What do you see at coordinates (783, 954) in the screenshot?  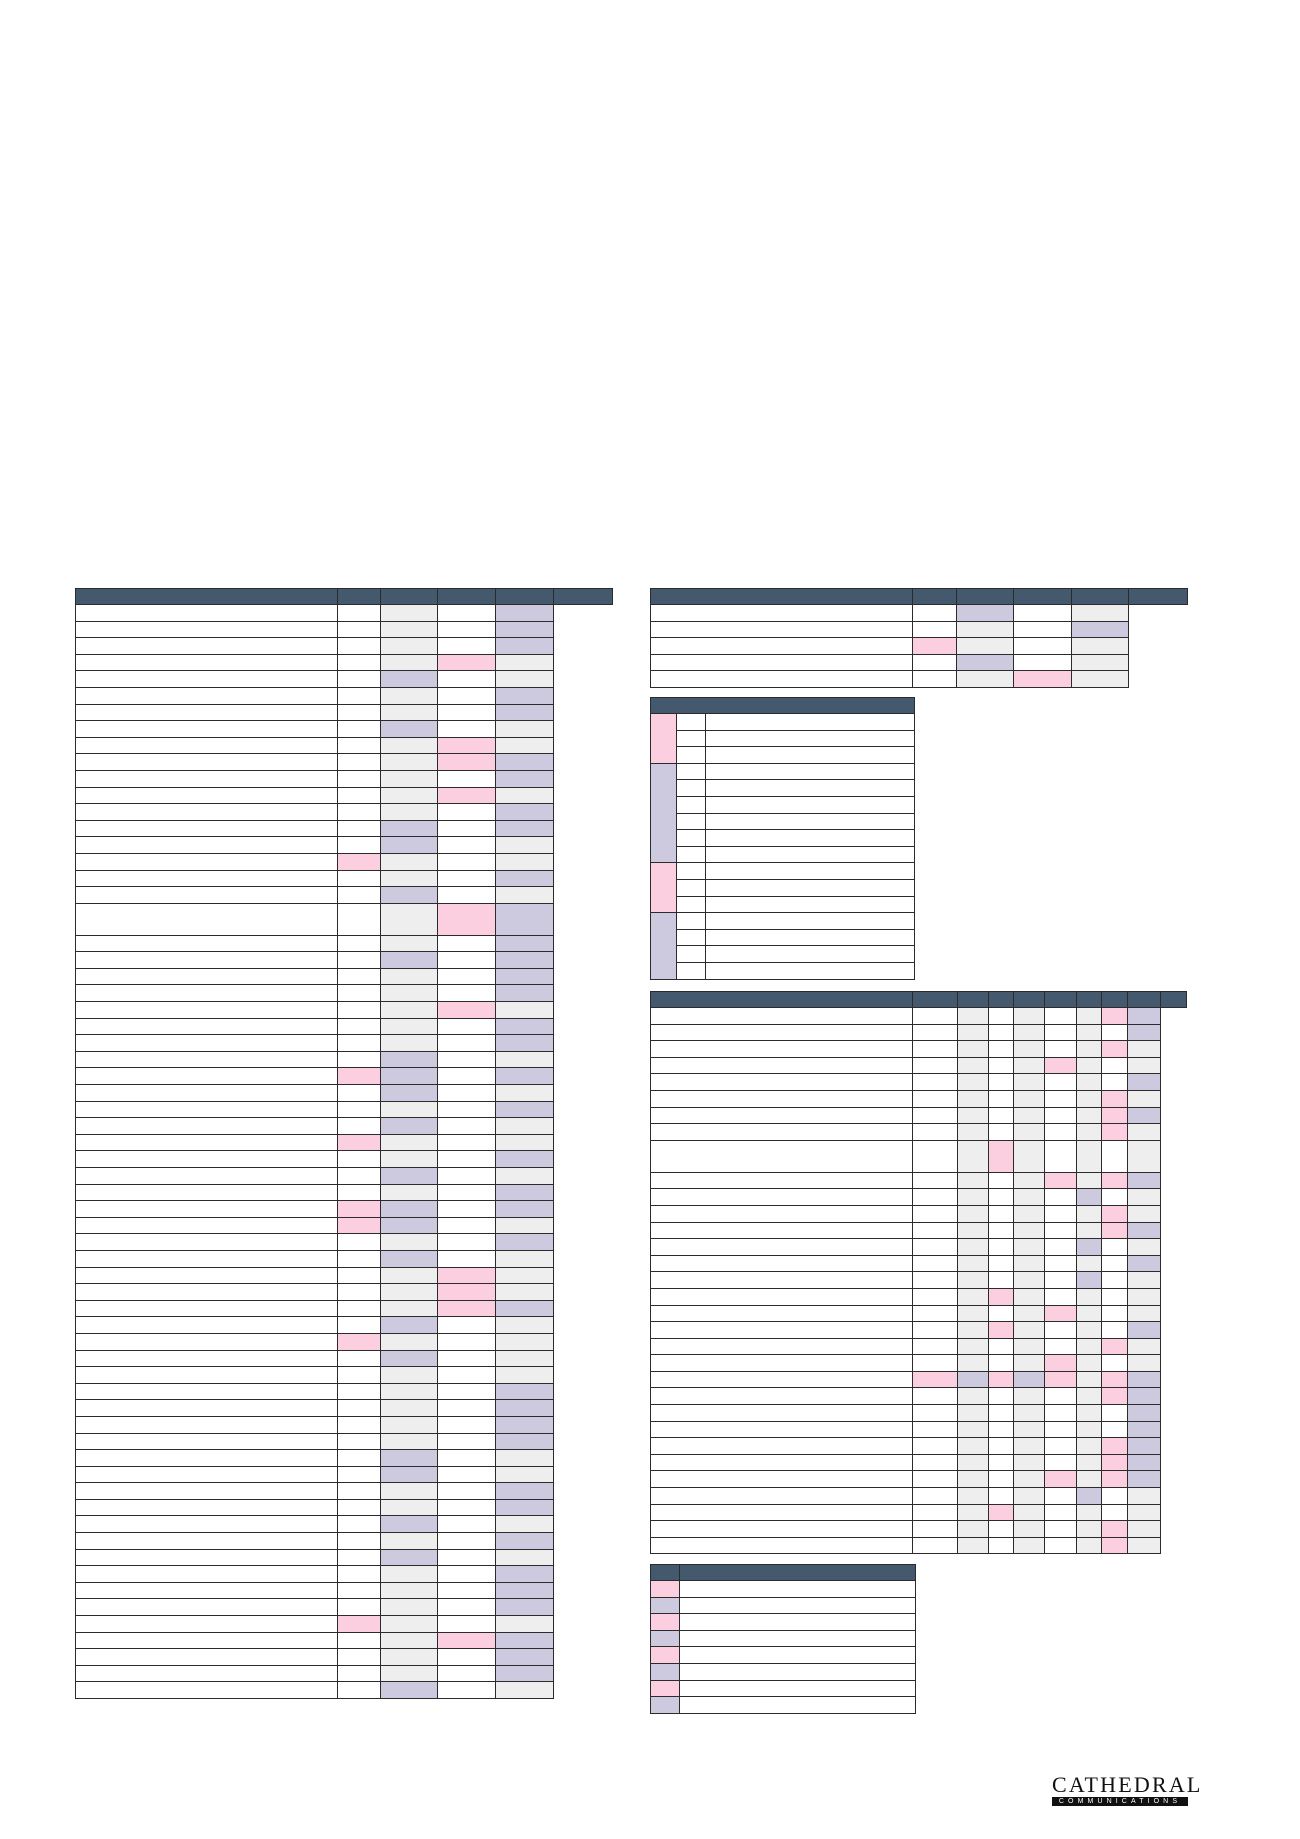 I see `key-row` at bounding box center [783, 954].